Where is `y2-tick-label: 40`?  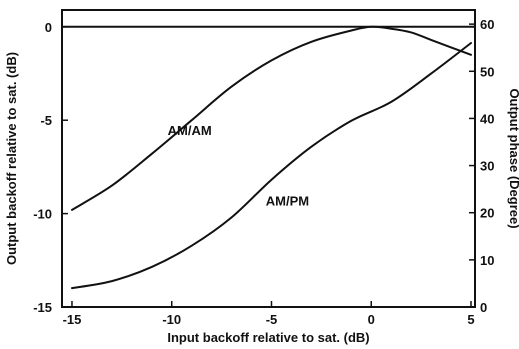 y2-tick-label: 40 is located at coordinates (487, 118).